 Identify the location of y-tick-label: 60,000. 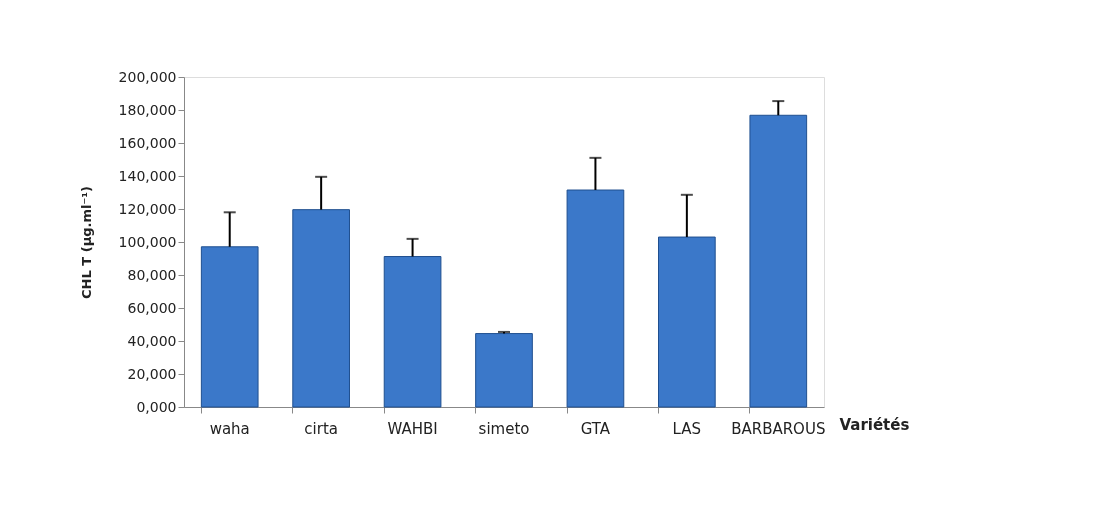
(152, 307).